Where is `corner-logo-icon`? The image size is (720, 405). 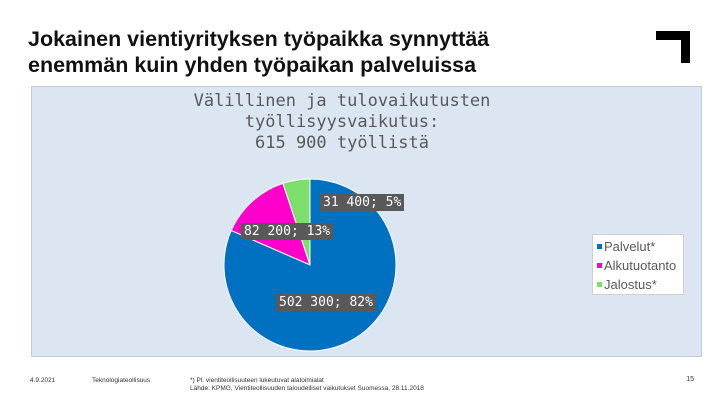
corner-logo-icon is located at coordinates (673, 47).